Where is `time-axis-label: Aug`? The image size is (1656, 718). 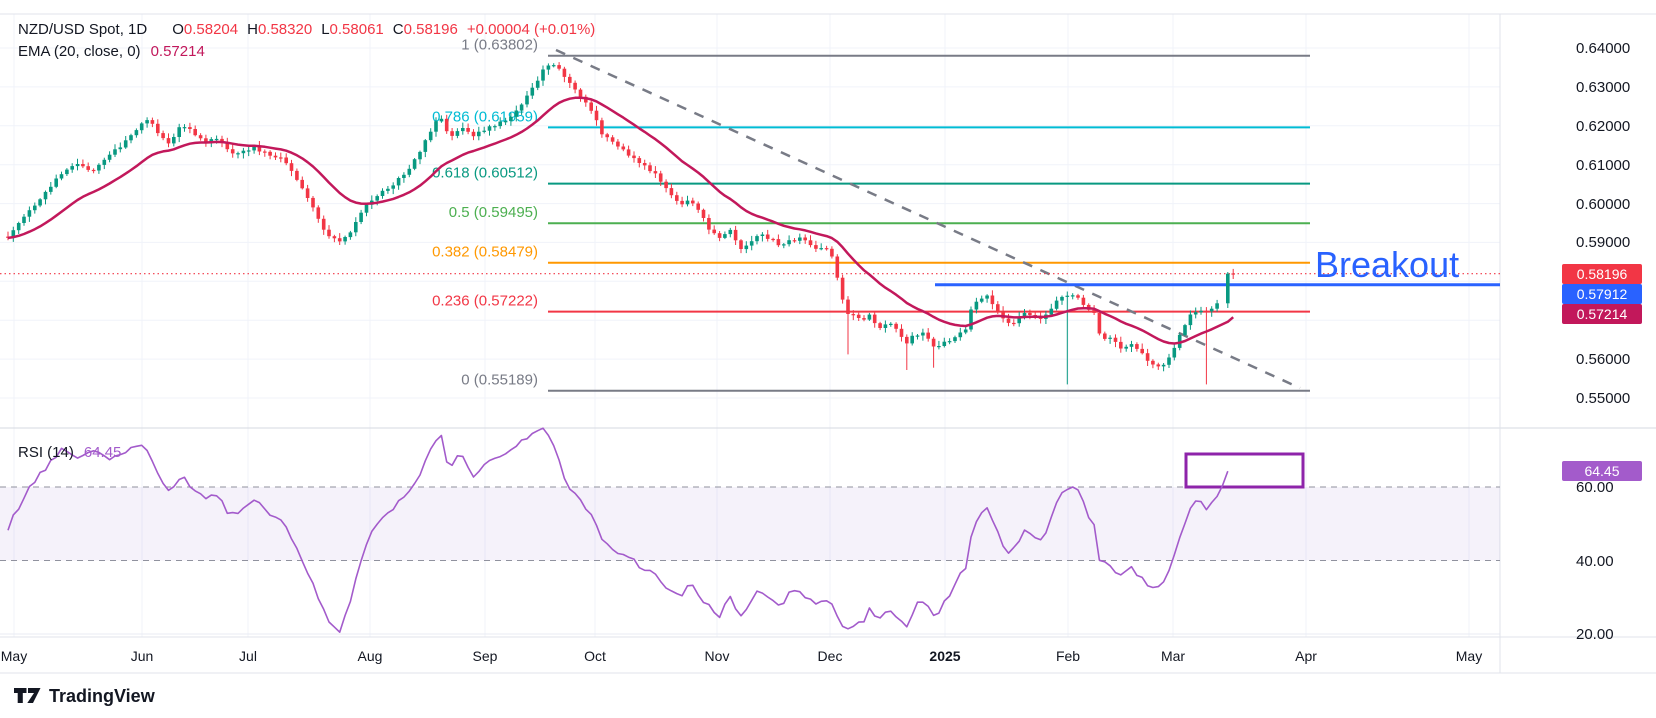 time-axis-label: Aug is located at coordinates (370, 656).